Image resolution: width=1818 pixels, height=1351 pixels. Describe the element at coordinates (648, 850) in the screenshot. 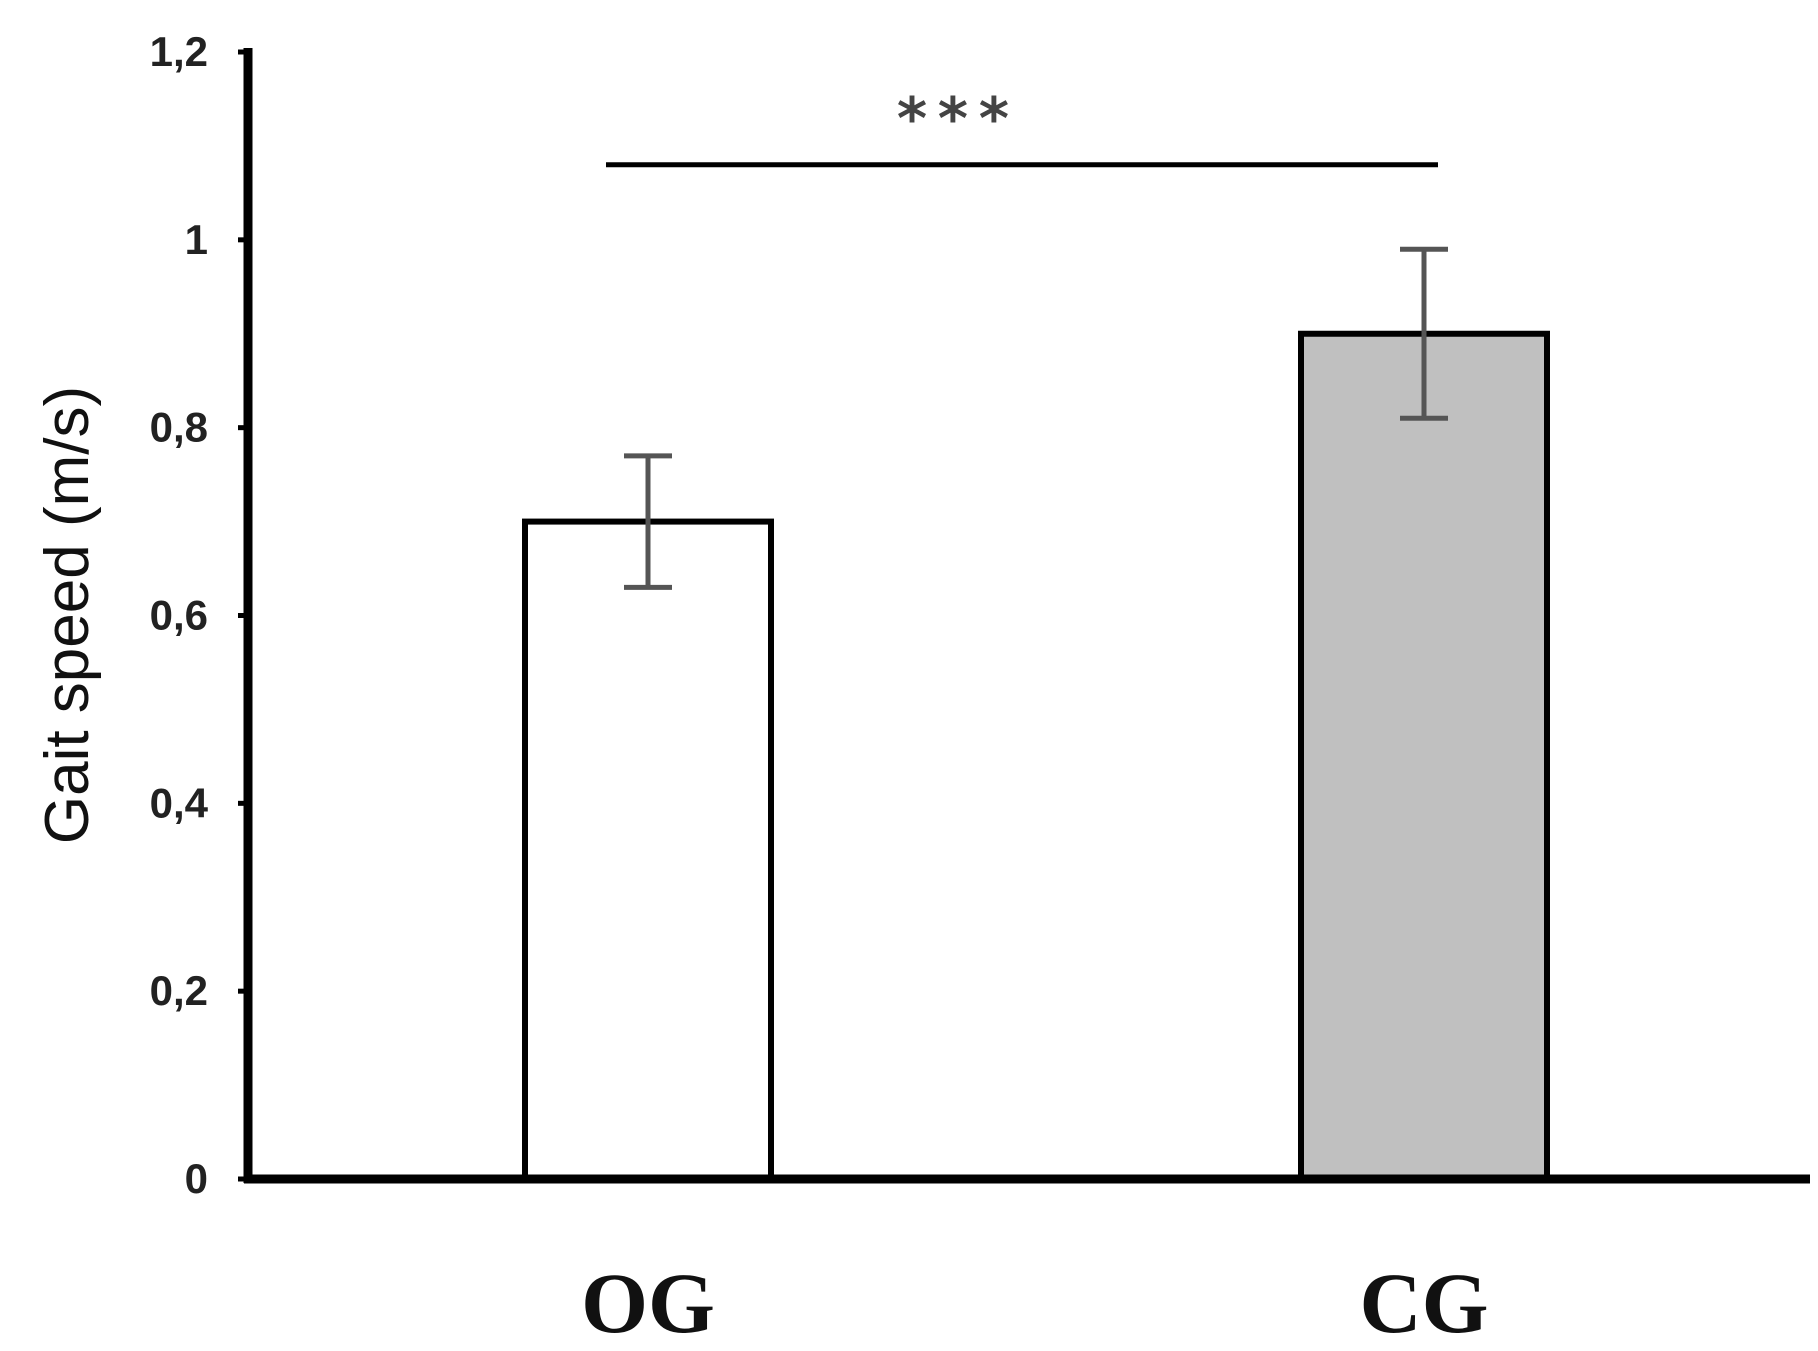

I see `bar-og` at that location.